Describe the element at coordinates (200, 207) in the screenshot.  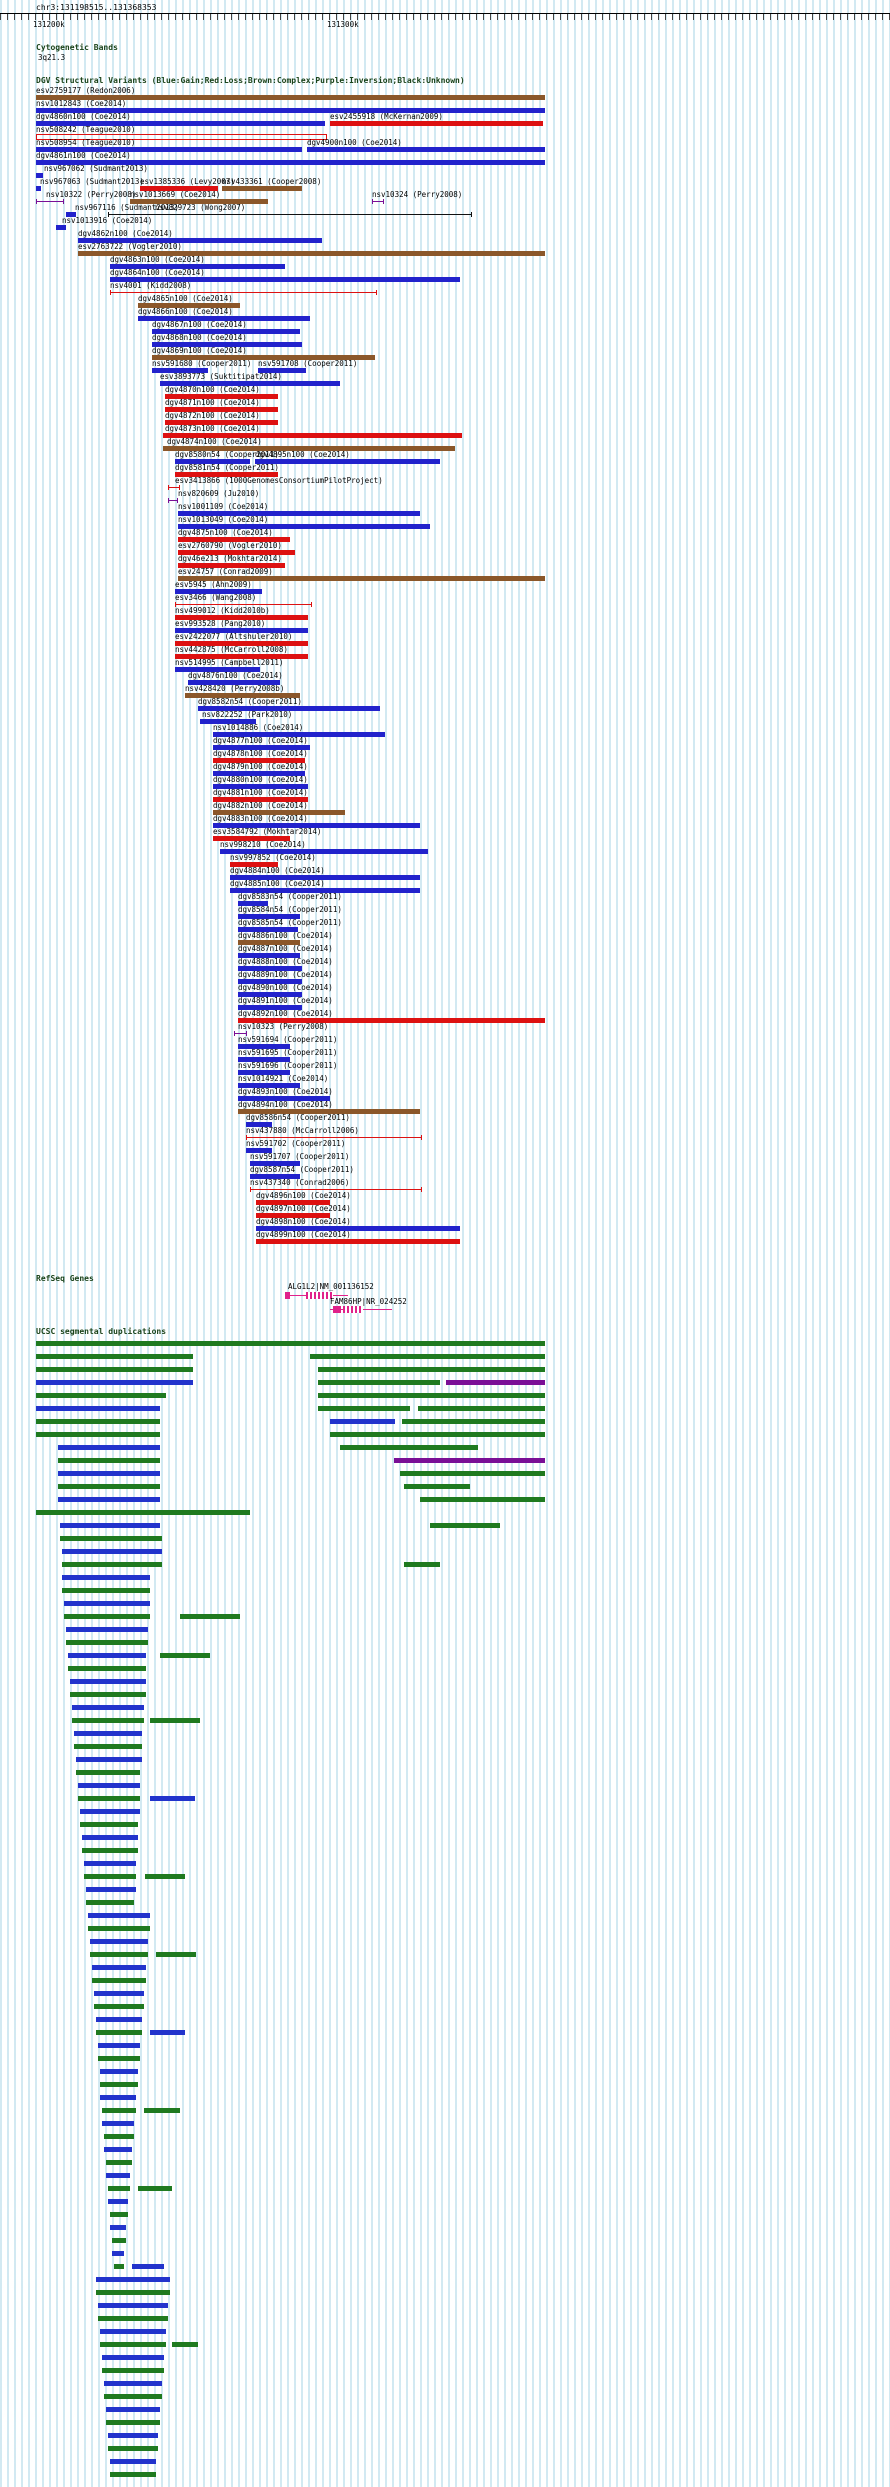
I see `variant-label: nsv829723 (Wong2007)` at that location.